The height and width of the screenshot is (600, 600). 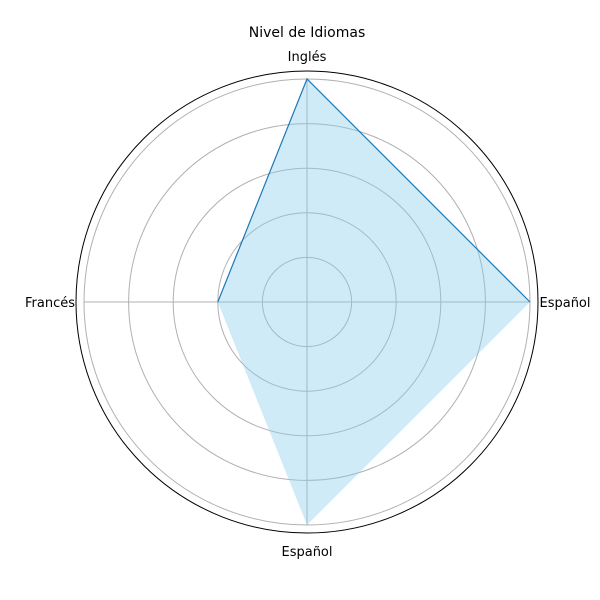 I want to click on category-label-3: Francés, so click(x=50, y=303).